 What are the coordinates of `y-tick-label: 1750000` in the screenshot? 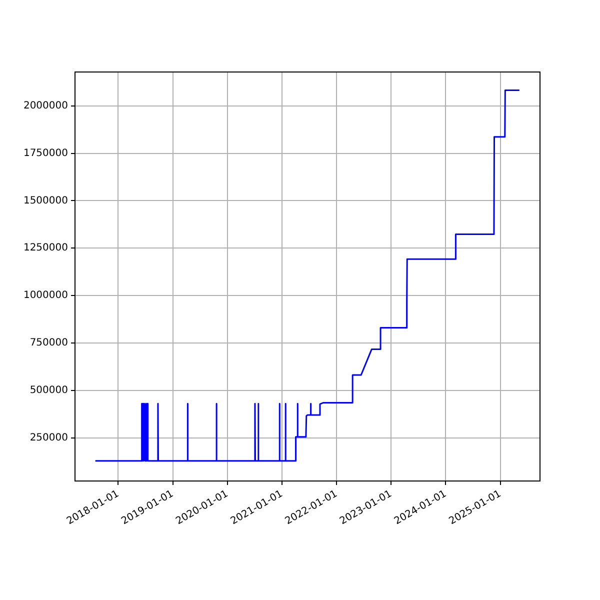 It's located at (45, 153).